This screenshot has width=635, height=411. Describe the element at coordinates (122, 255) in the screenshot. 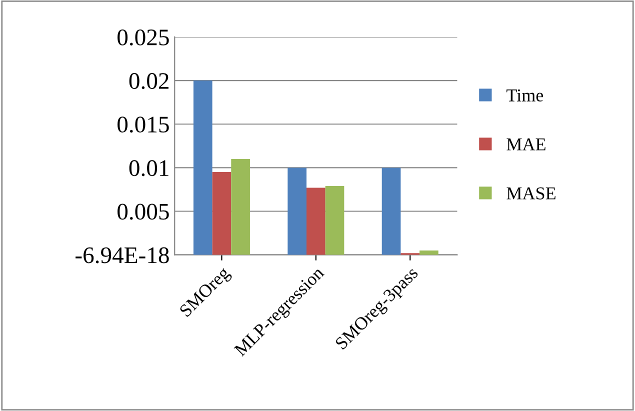

I see `y-tick-label: -6.94E-18` at that location.